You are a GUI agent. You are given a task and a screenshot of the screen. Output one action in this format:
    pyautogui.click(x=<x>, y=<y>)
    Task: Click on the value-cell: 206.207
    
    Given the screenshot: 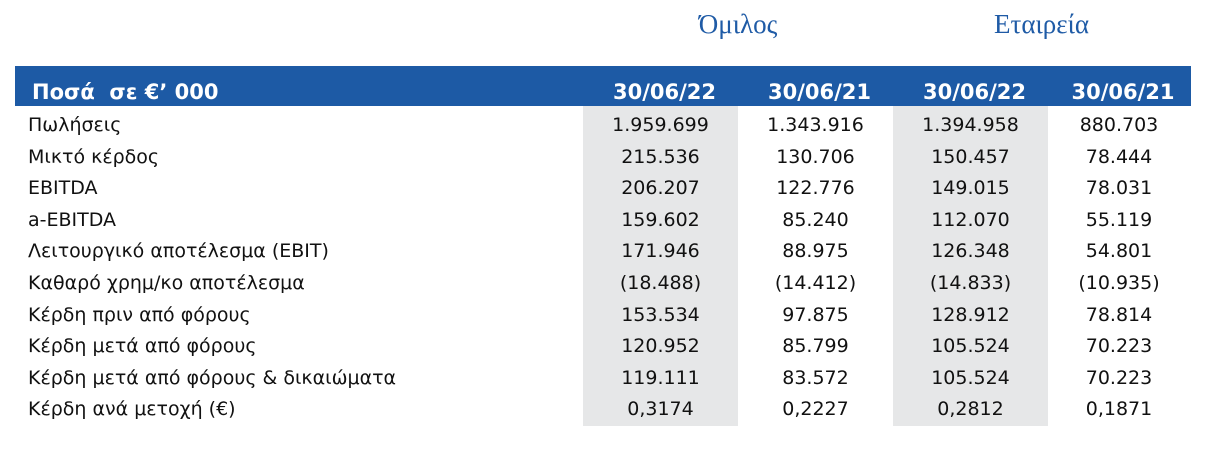 What is the action you would take?
    pyautogui.click(x=660, y=188)
    